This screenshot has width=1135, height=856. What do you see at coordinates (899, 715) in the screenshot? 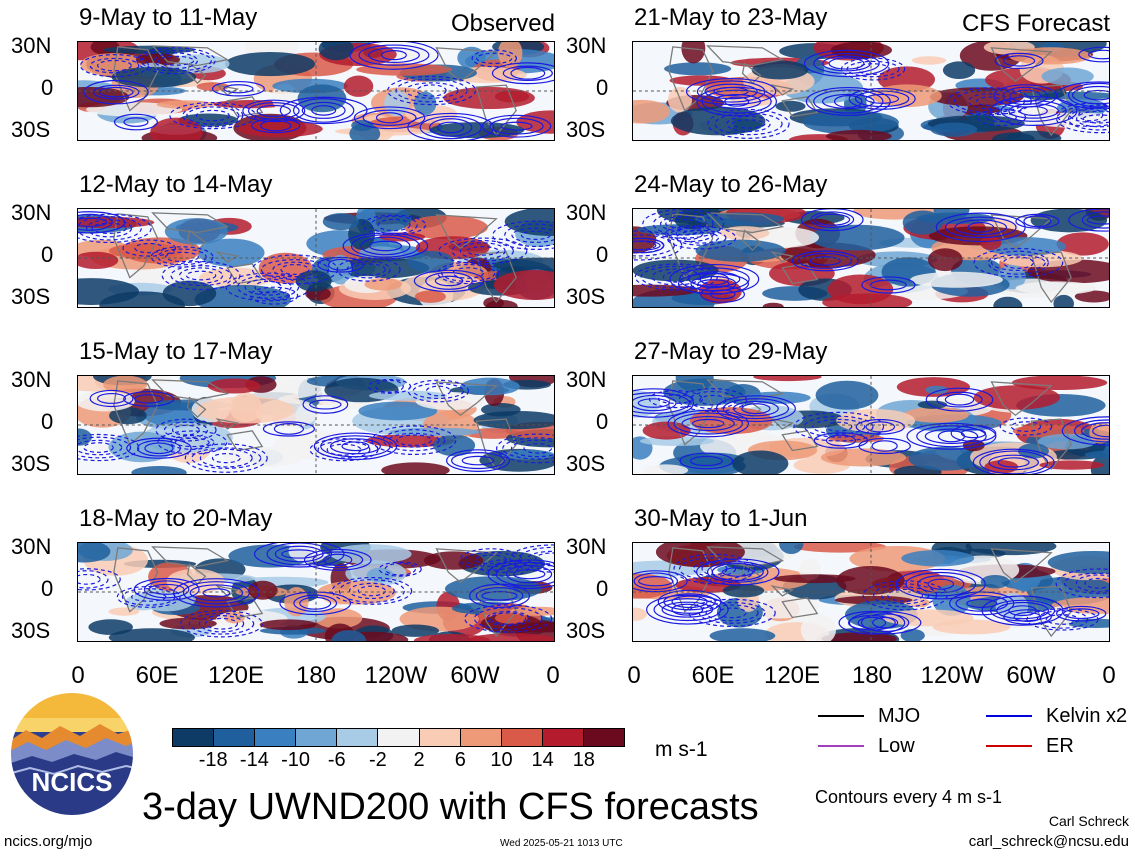
I see `legend-mjo-label: MJO` at bounding box center [899, 715].